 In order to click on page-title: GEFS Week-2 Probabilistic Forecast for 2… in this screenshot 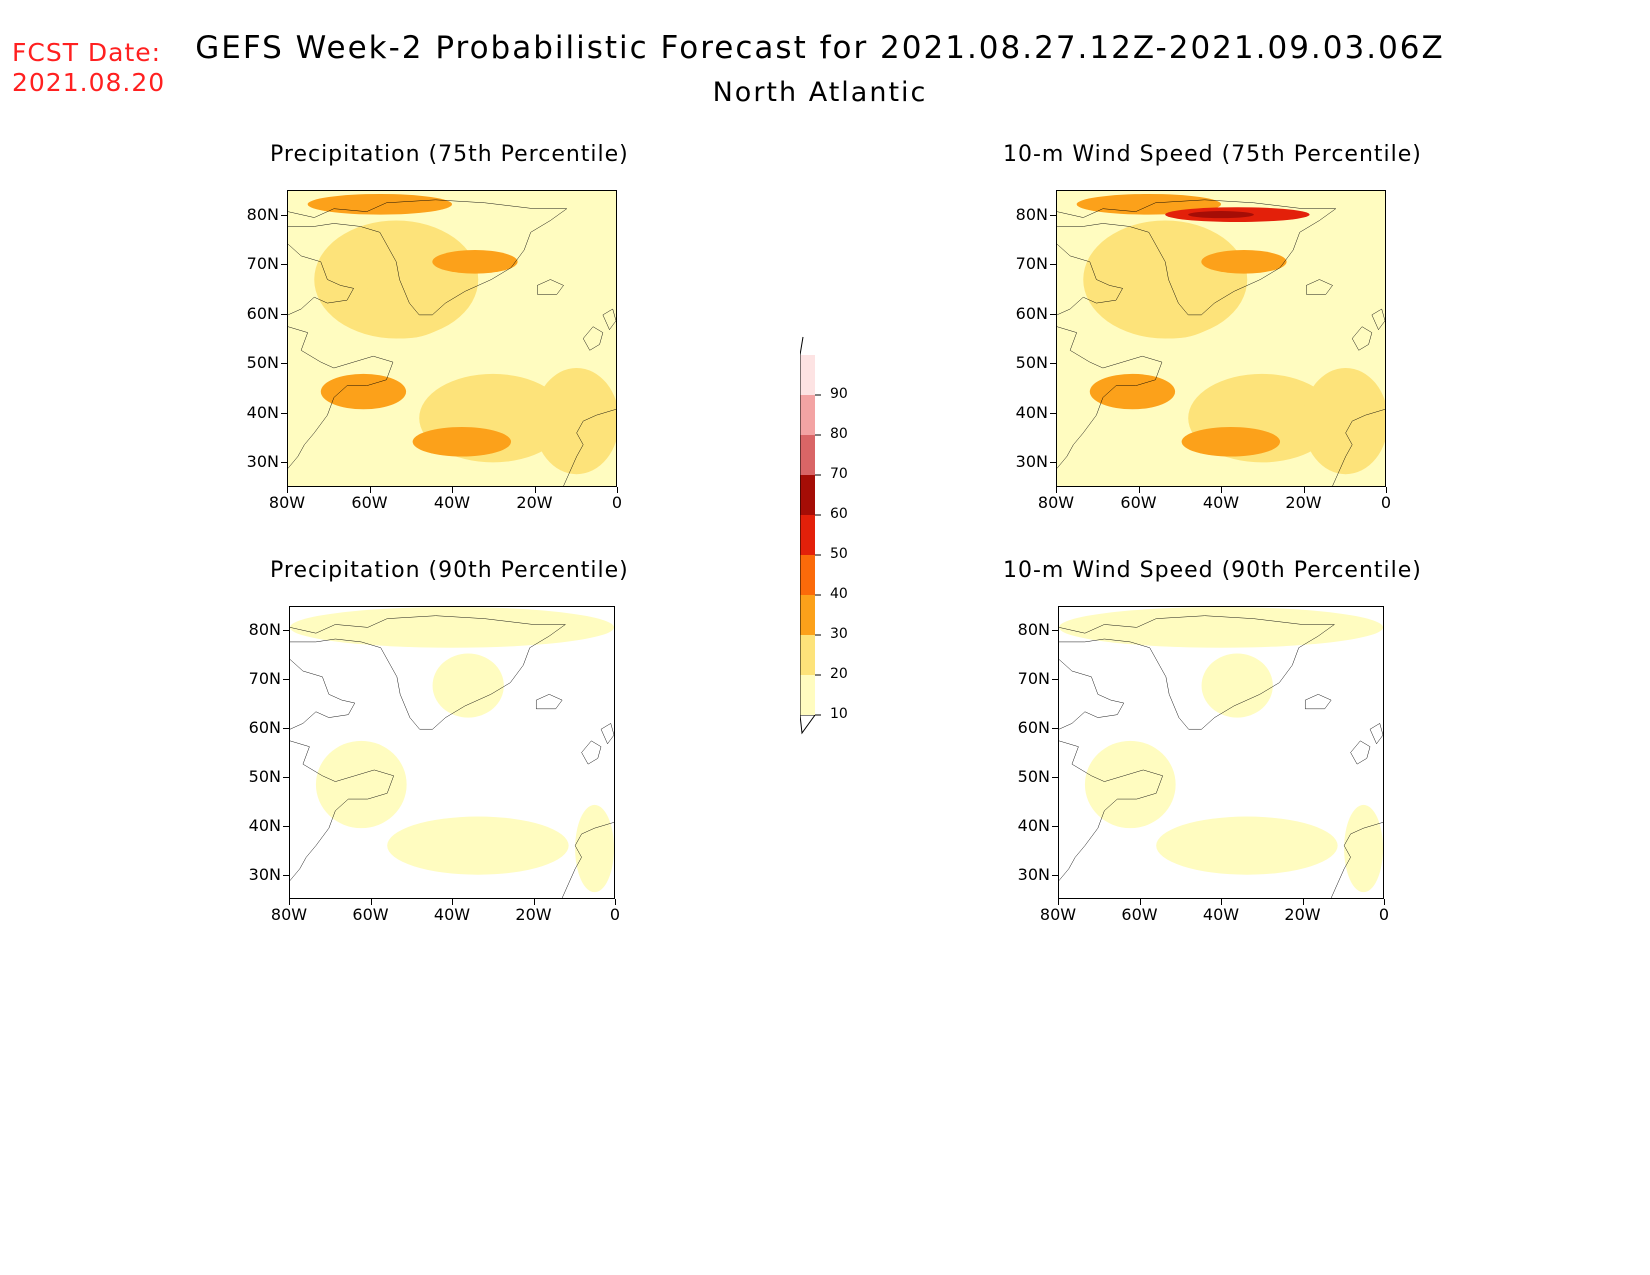, I will do `click(820, 48)`.